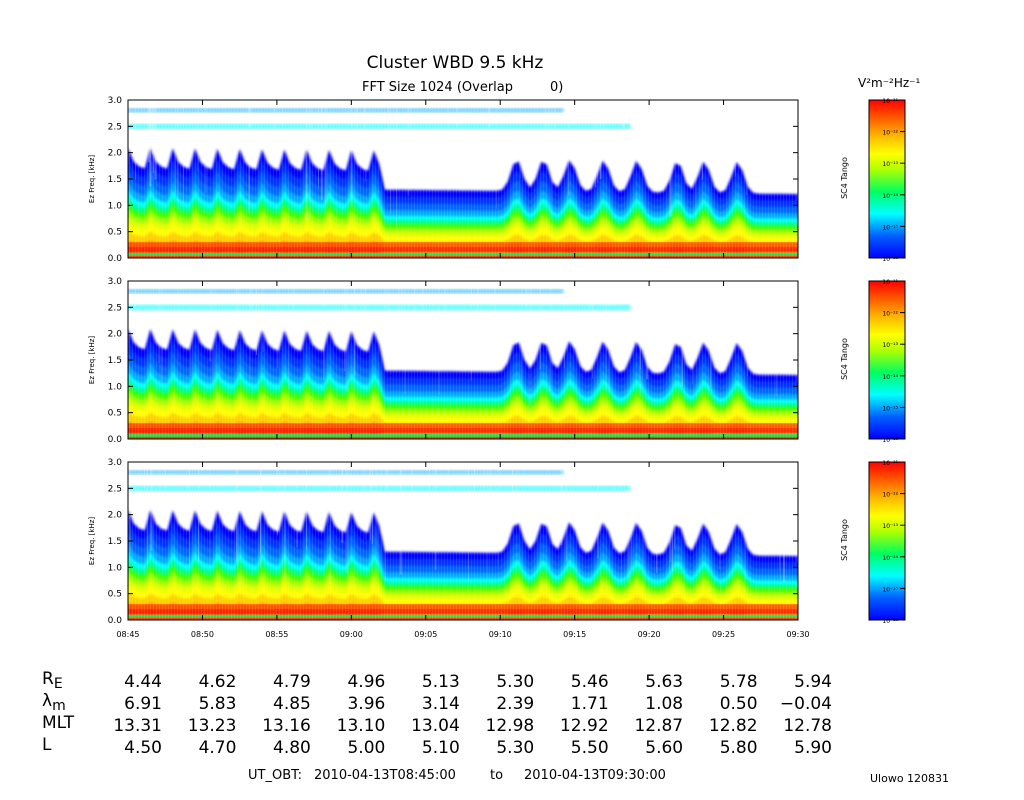 This screenshot has height=800, width=1024. I want to click on x-tick-label: 09:25, so click(723, 634).